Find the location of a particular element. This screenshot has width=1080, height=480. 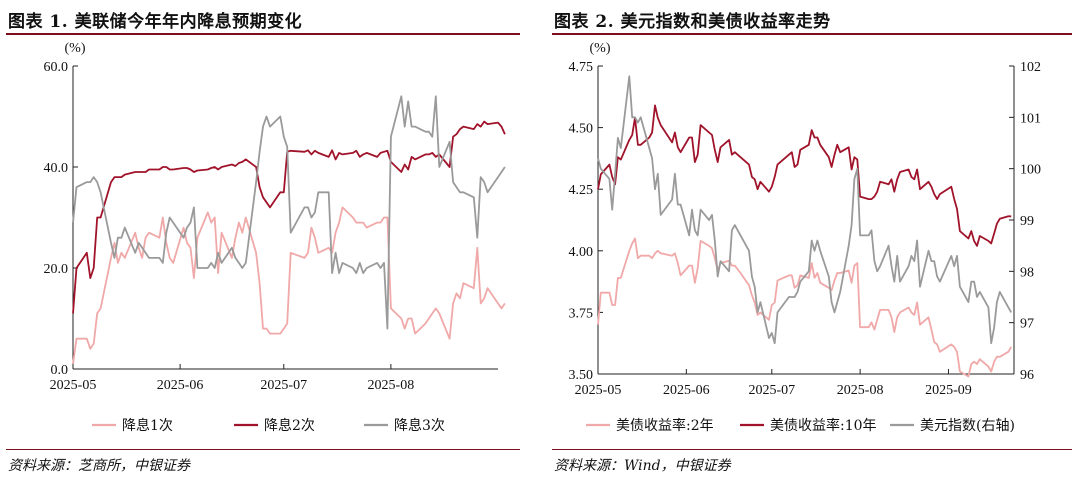

y-tick-label: 3.75 is located at coordinates (581, 313).